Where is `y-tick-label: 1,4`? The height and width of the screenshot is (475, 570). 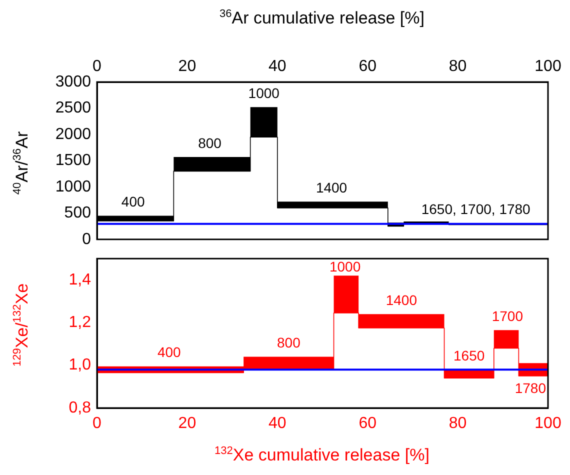
y-tick-label: 1,4 is located at coordinates (80, 279).